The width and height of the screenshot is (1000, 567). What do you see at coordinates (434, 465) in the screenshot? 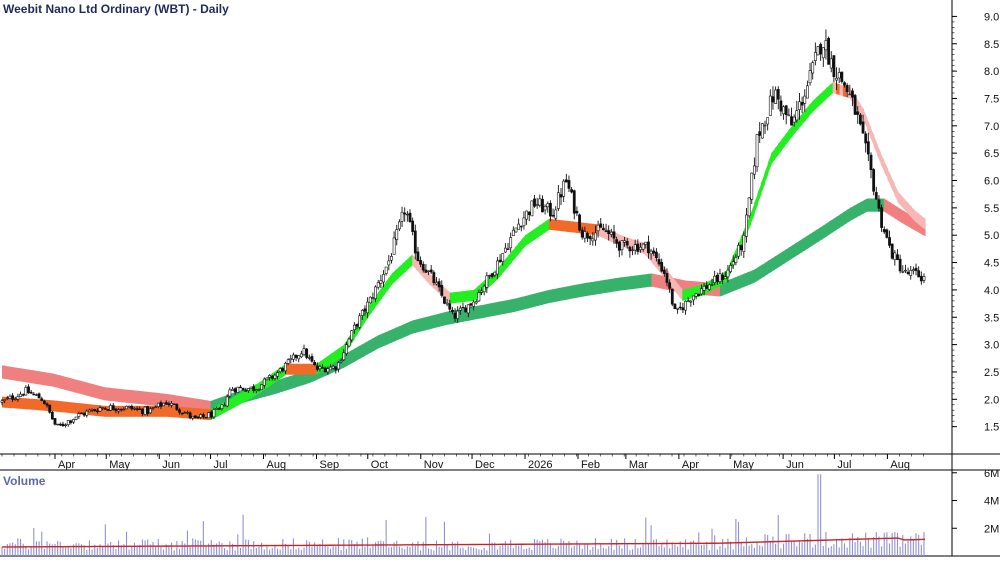
I see `x-tick-label: Nov` at bounding box center [434, 465].